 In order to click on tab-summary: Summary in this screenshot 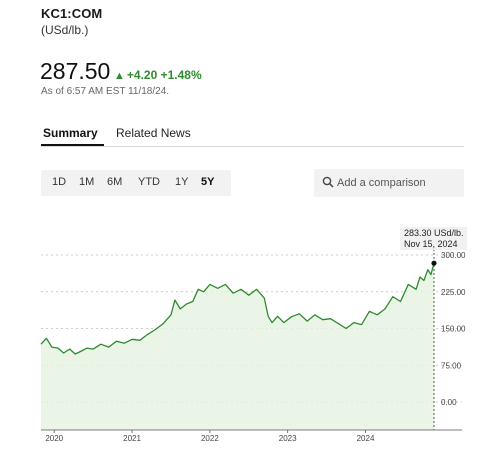, I will do `click(70, 133)`.